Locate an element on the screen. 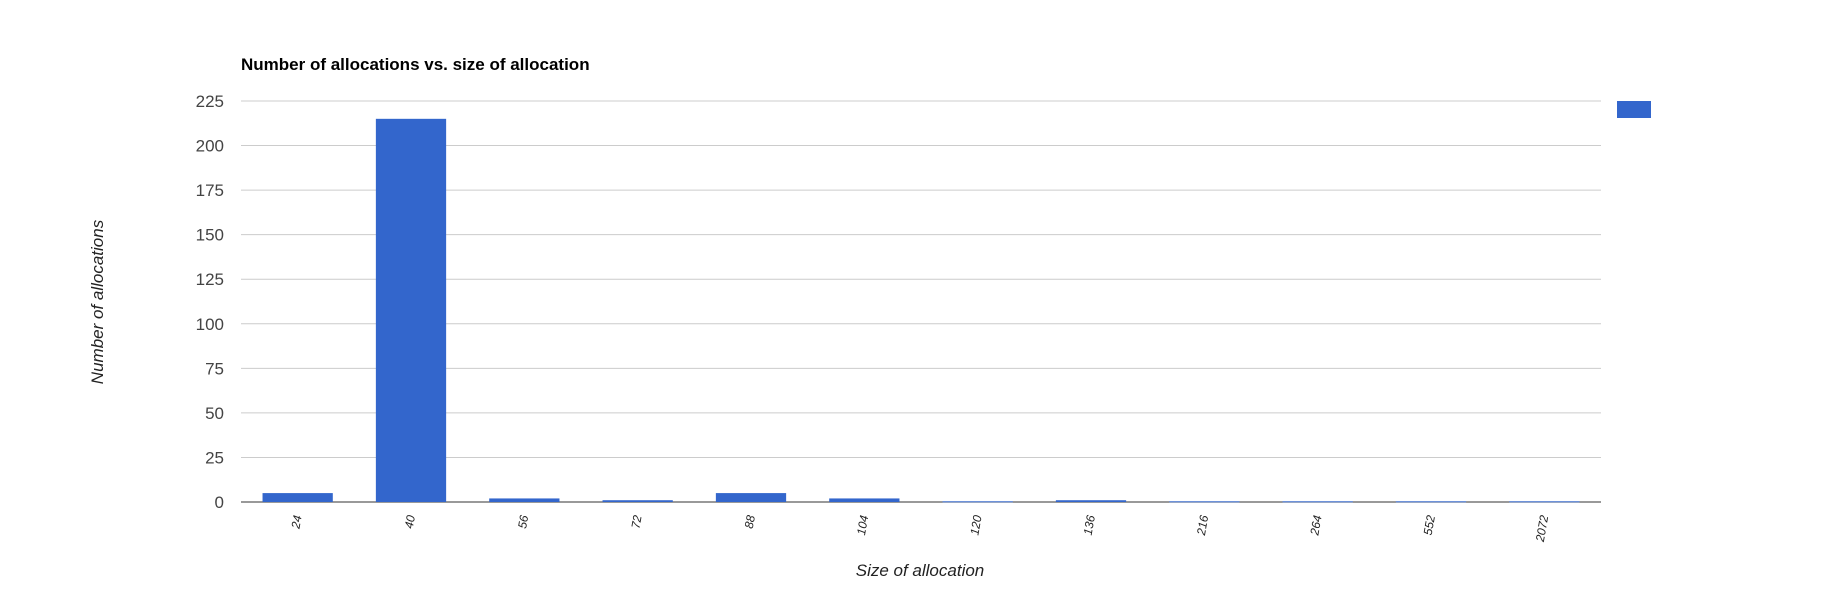 The height and width of the screenshot is (600, 1832). x-tick-label: 88 is located at coordinates (750, 522).